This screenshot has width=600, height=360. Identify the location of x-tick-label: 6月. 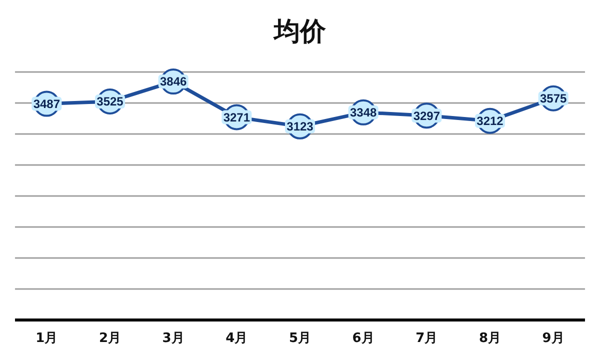
(363, 338).